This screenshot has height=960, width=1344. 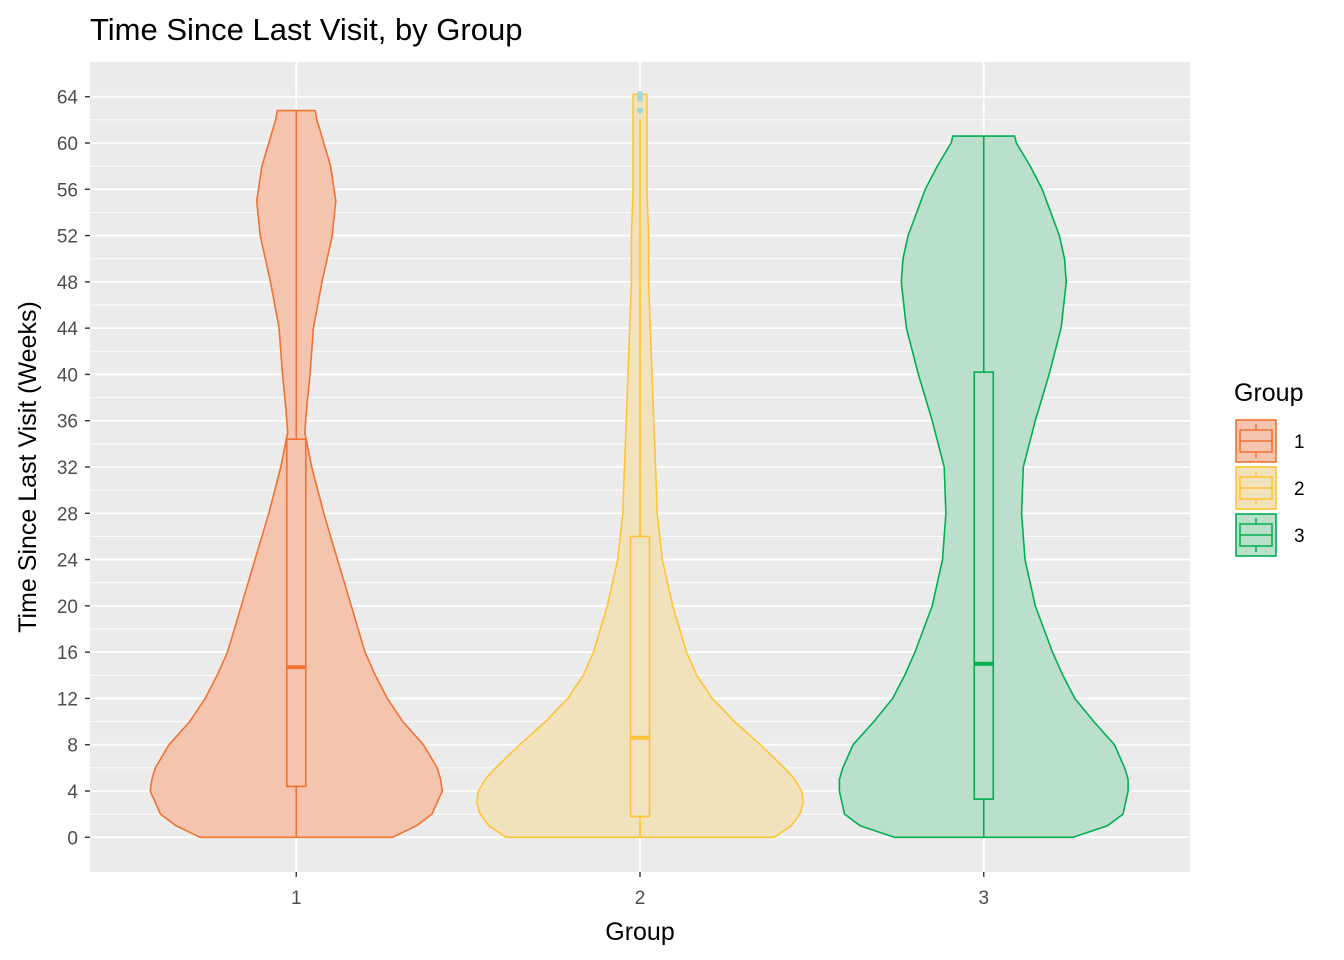 What do you see at coordinates (28, 467) in the screenshot?
I see `y-axis-title: Time Since Last Visit (Weeks)` at bounding box center [28, 467].